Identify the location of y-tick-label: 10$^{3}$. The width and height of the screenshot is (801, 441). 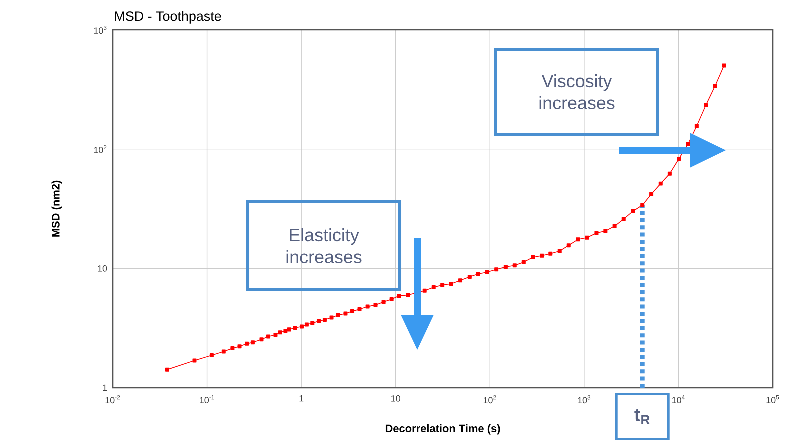
(100, 30).